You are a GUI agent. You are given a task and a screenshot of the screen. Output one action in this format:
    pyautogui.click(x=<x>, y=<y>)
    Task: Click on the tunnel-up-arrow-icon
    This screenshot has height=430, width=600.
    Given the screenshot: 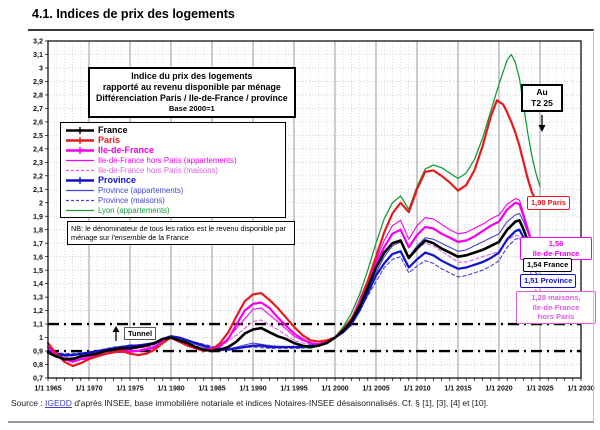 What is the action you would take?
    pyautogui.click(x=116, y=333)
    